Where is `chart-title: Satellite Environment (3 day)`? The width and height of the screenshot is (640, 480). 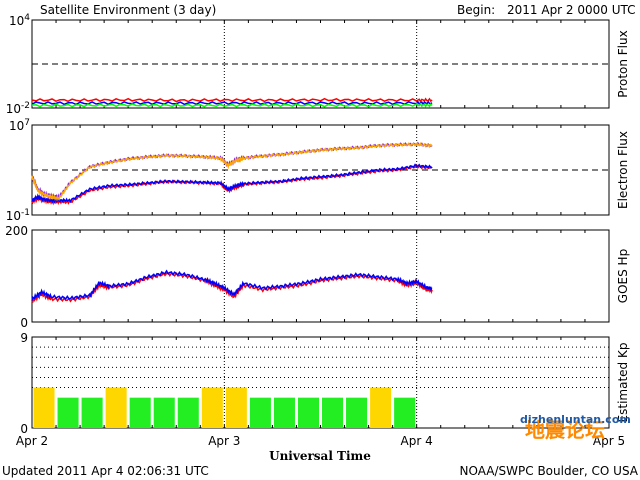 chart-title: Satellite Environment (3 day) is located at coordinates (128, 10).